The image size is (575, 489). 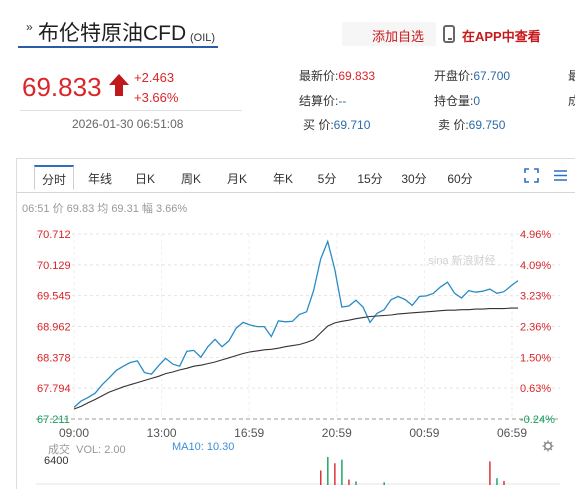 I want to click on title-underline, so click(x=118, y=47).